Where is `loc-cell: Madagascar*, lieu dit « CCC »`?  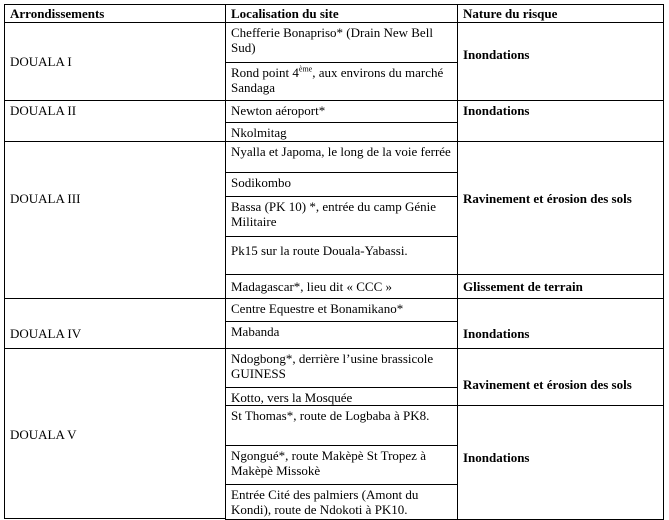 loc-cell: Madagascar*, lieu dit « CCC » is located at coordinates (341, 286).